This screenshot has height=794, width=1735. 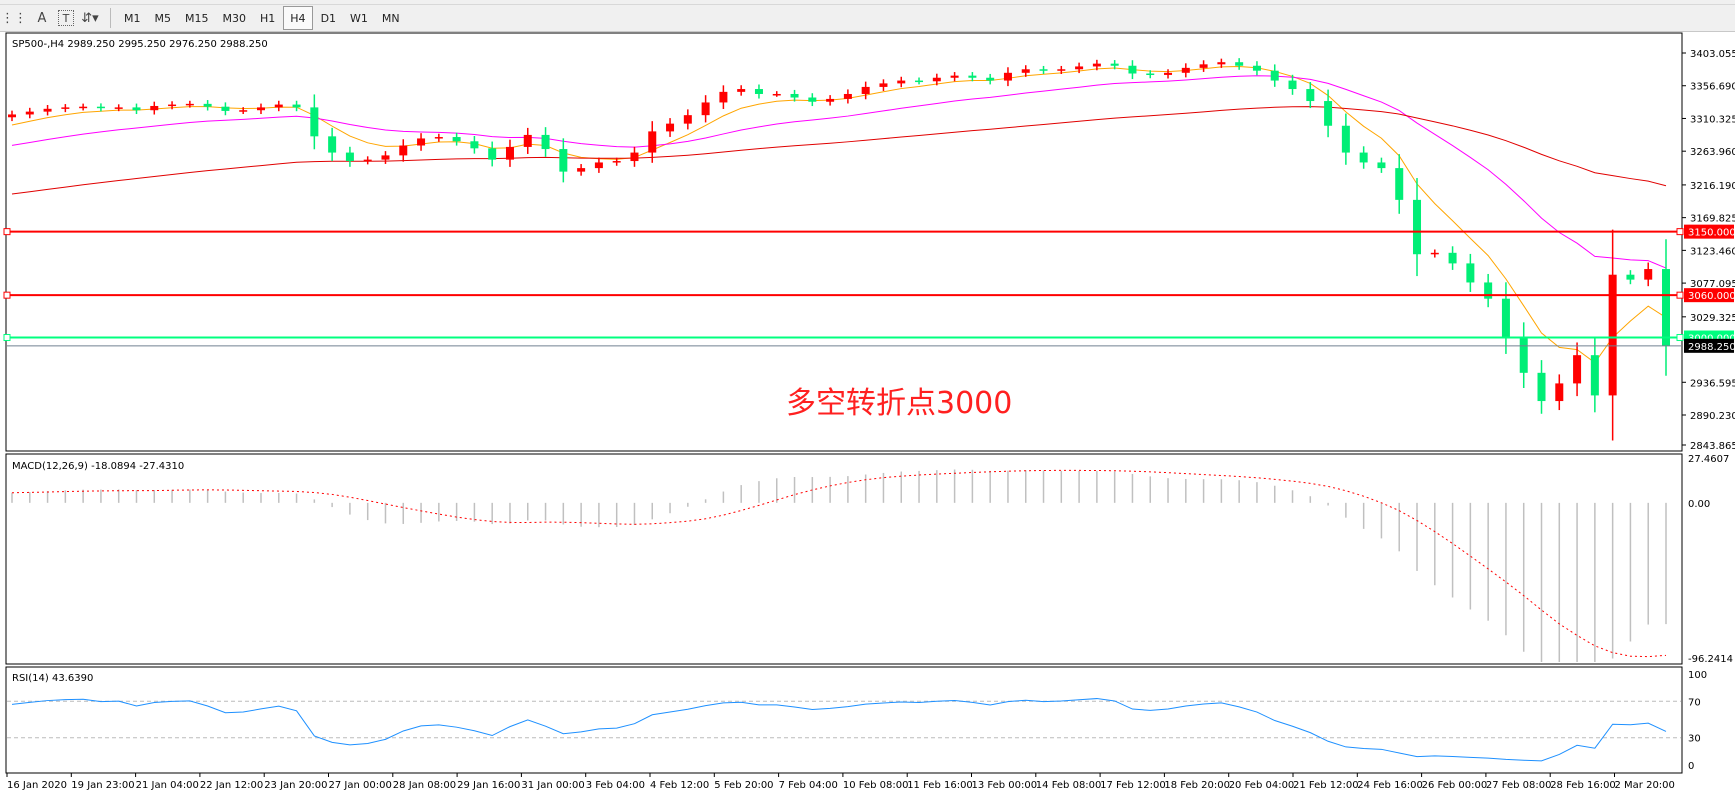 What do you see at coordinates (14, 18) in the screenshot?
I see `grid-icon: ⋮⋮` at bounding box center [14, 18].